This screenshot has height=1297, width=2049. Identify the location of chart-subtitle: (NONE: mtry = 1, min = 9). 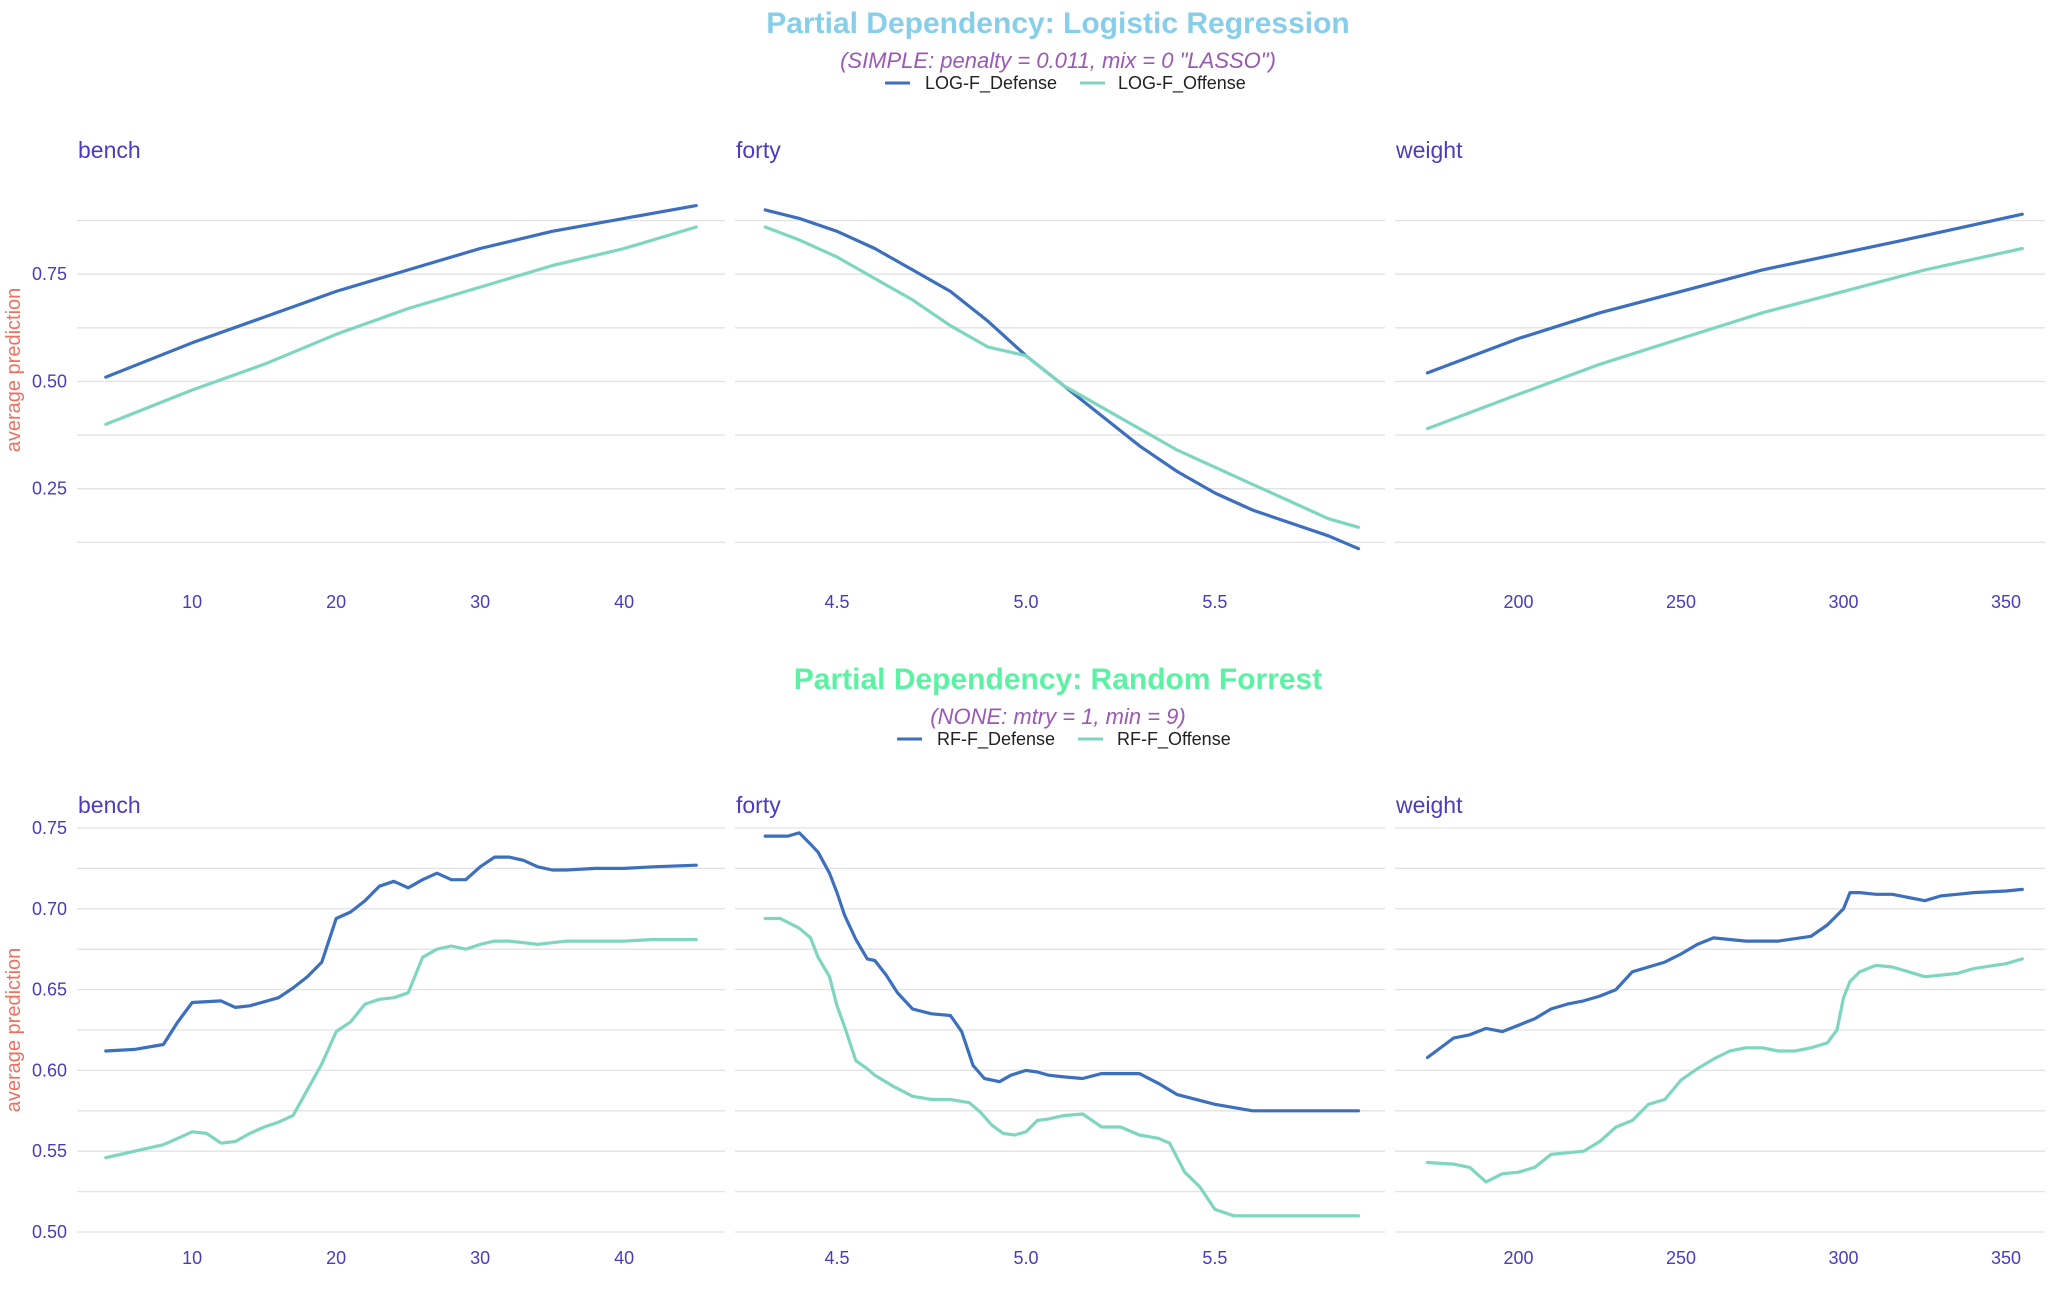
(1058, 716).